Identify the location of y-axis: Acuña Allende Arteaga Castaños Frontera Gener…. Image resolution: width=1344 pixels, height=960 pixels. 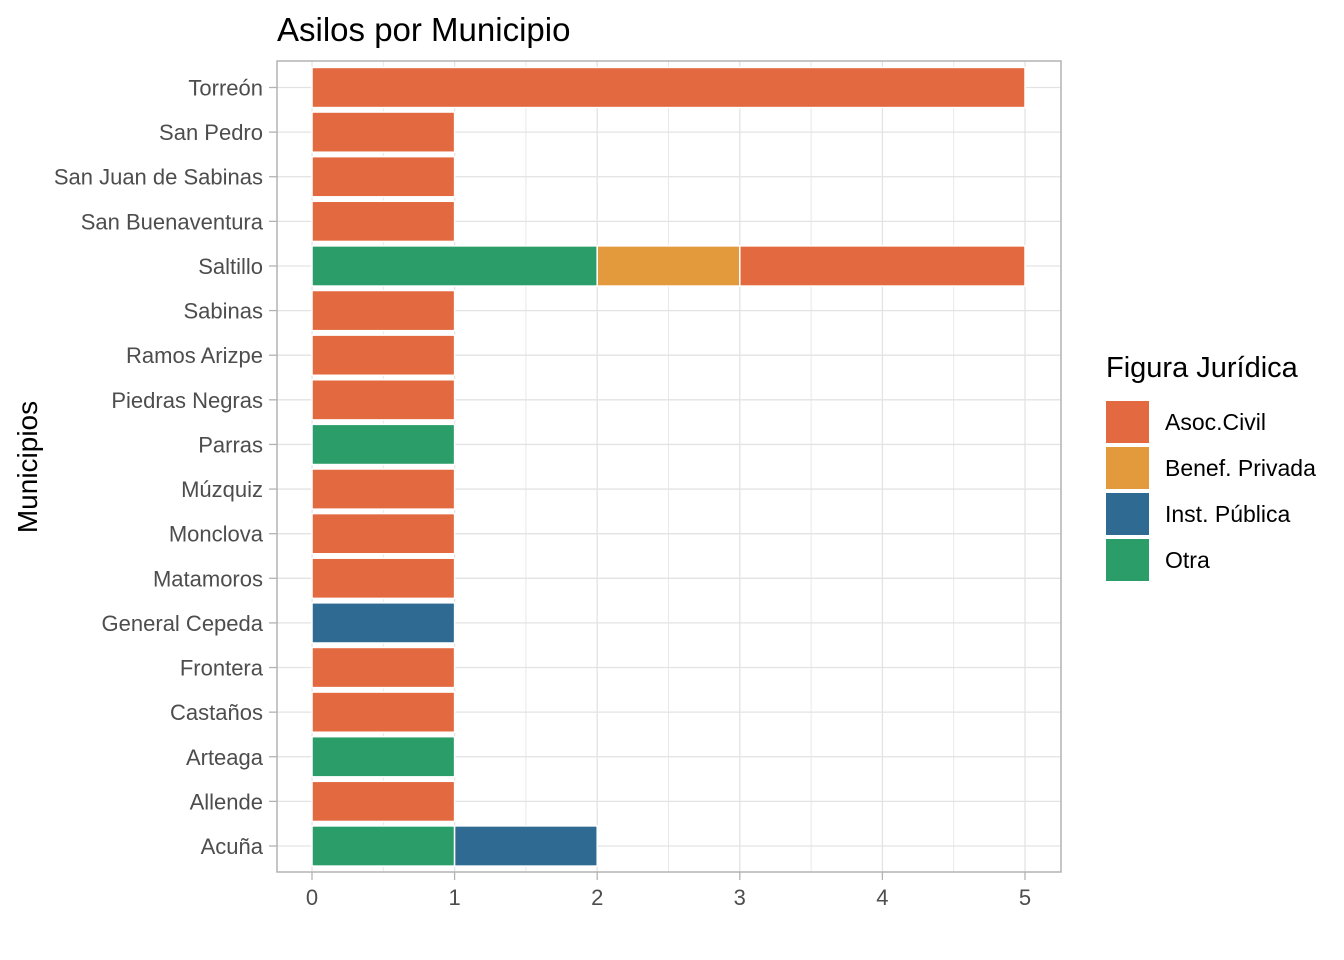
(165, 467).